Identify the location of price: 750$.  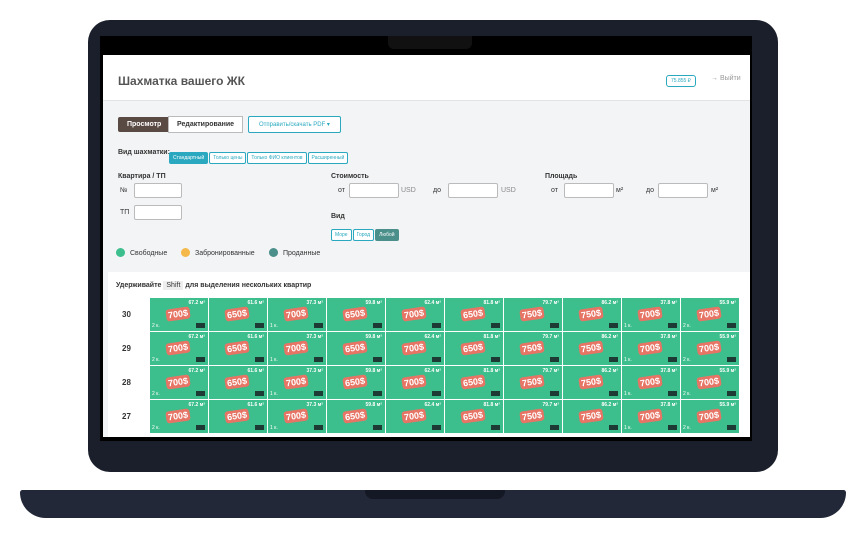
(591, 348).